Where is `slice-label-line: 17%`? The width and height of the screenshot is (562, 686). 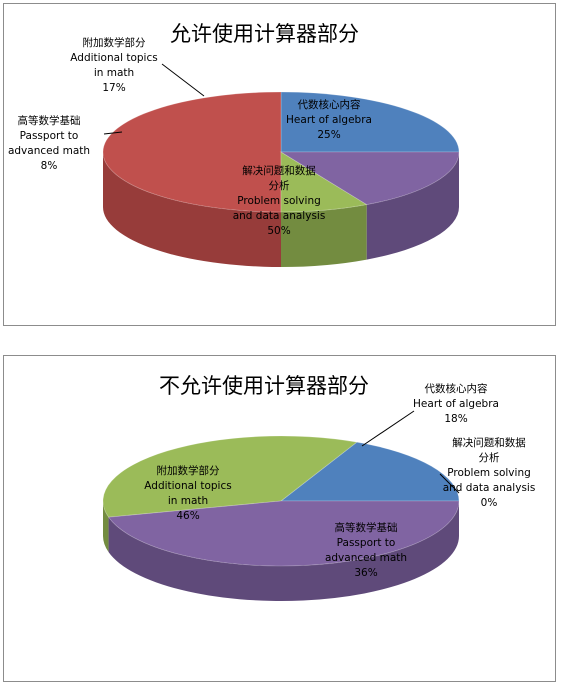 slice-label-line: 17% is located at coordinates (113, 88).